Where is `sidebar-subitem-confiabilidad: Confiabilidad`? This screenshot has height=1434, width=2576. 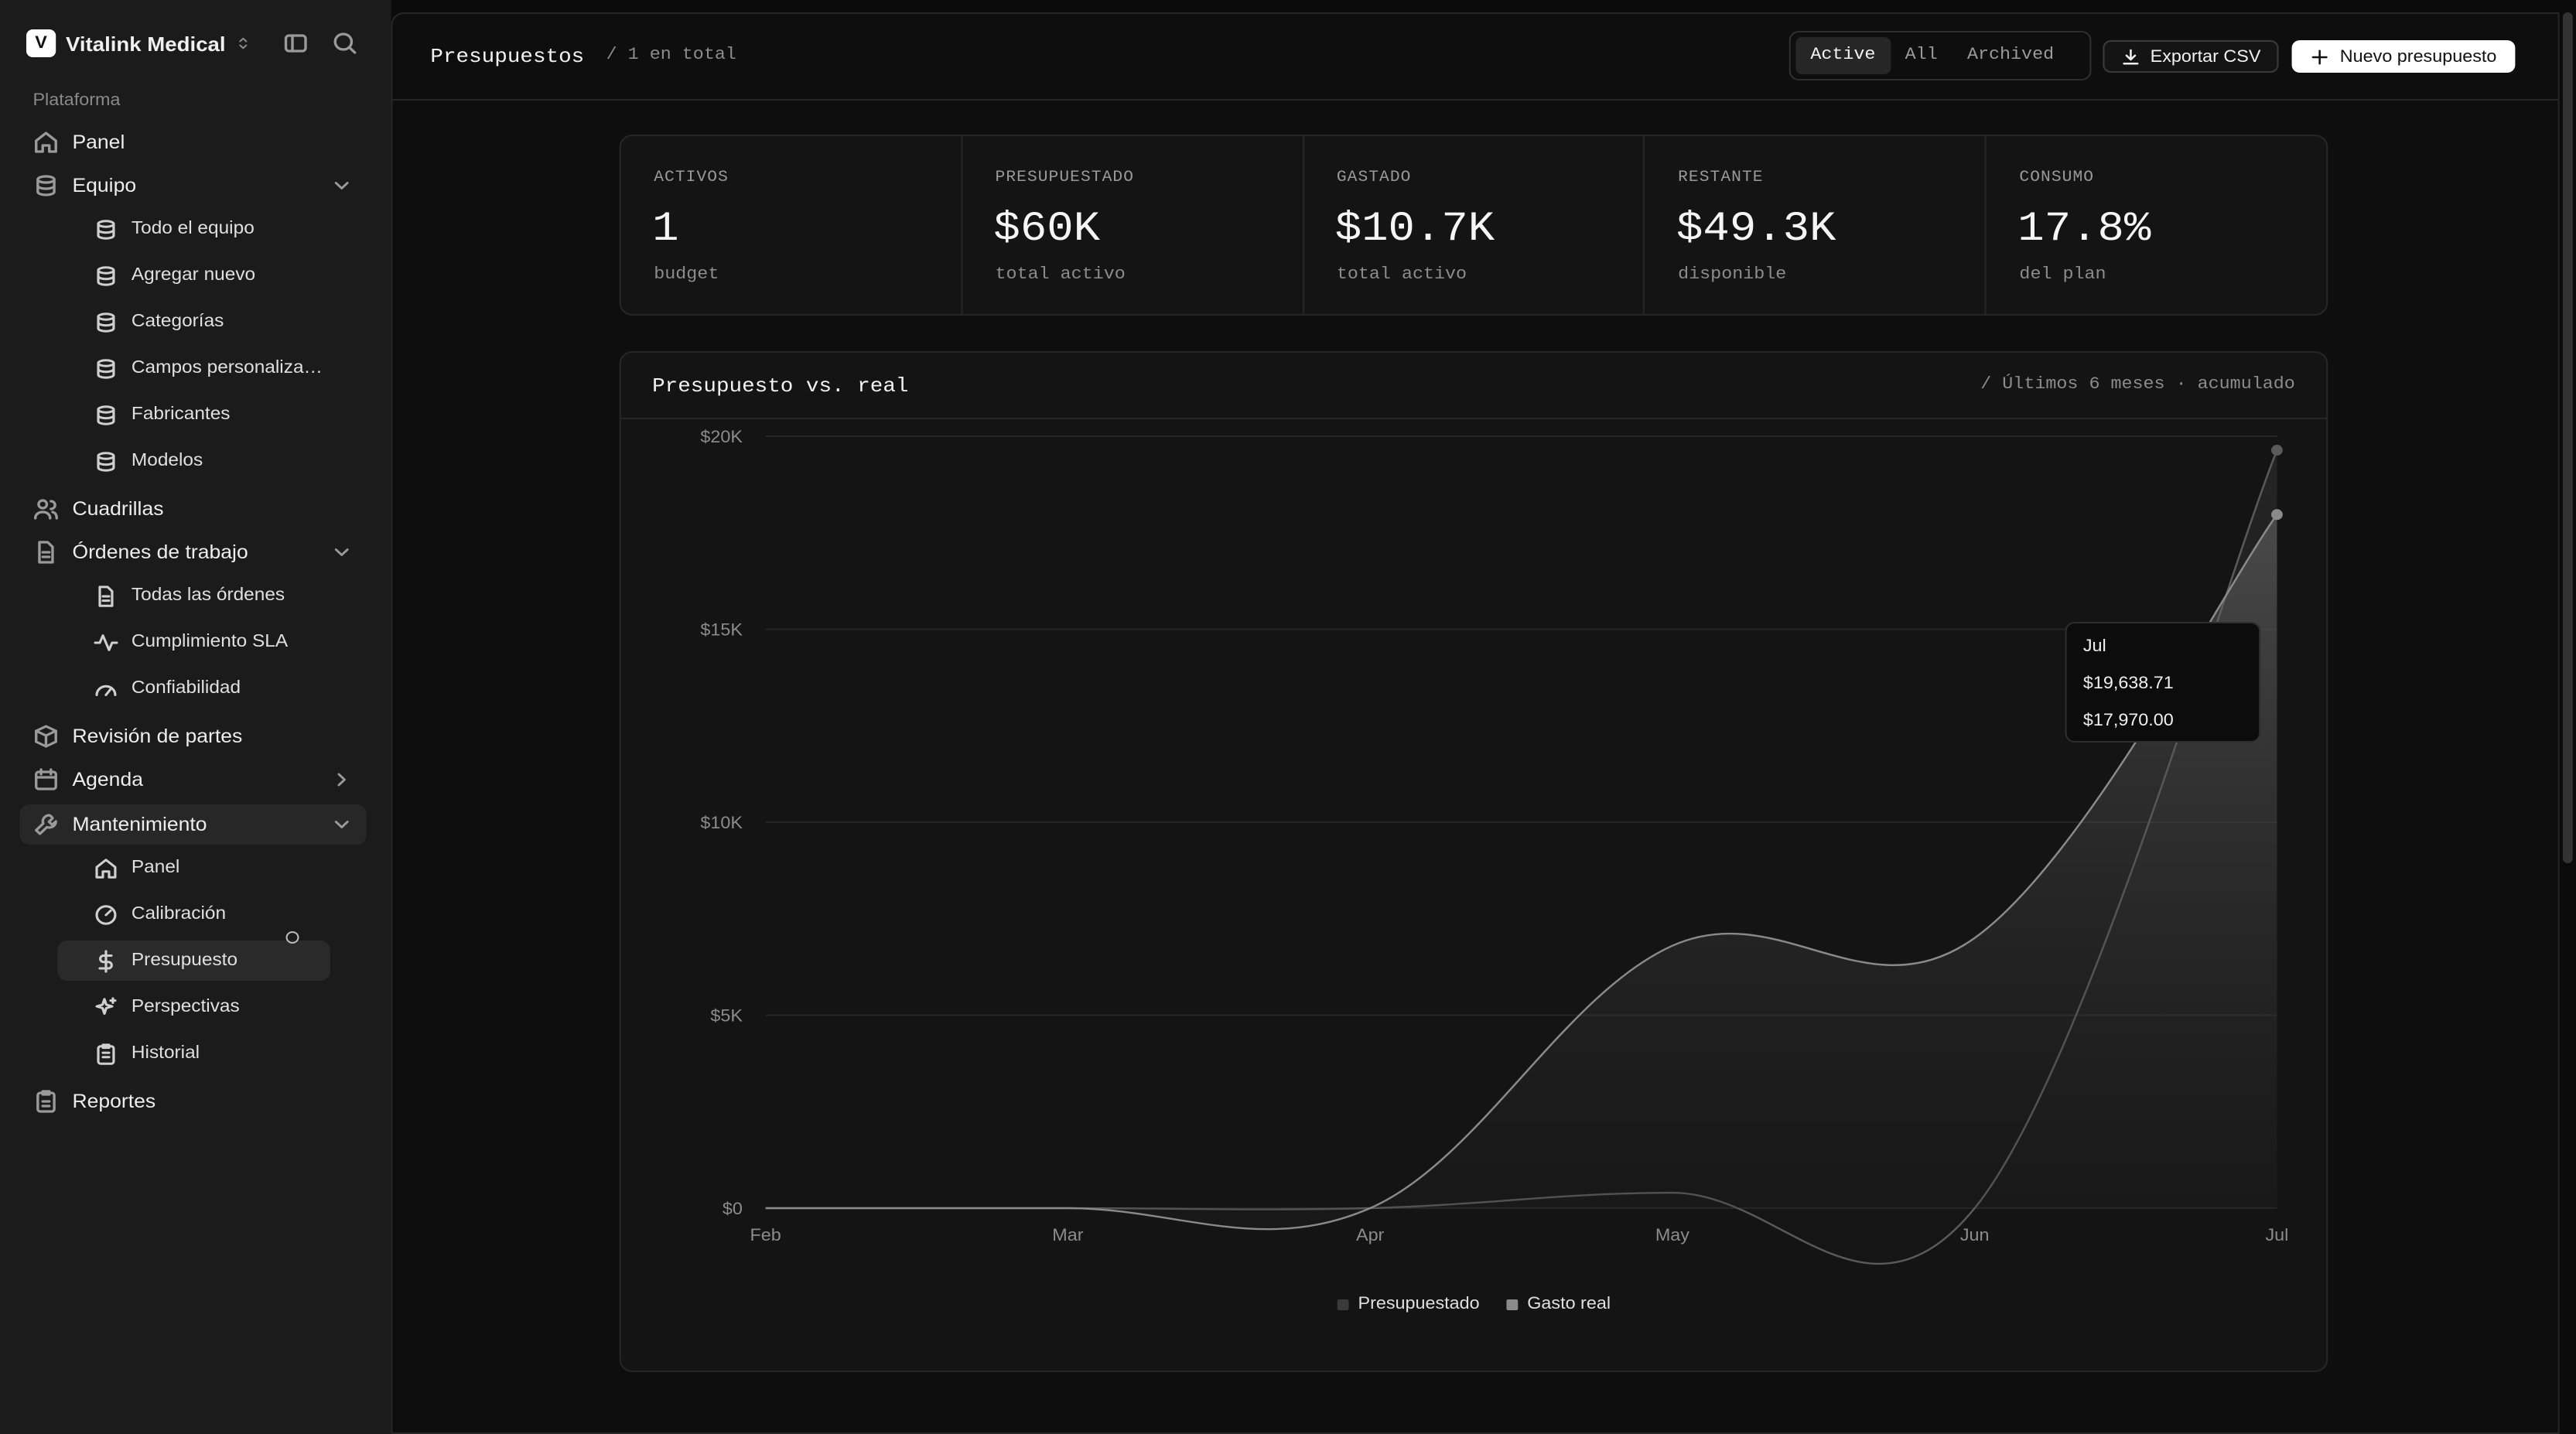
sidebar-subitem-confiabilidad: Confiabilidad is located at coordinates (193, 688).